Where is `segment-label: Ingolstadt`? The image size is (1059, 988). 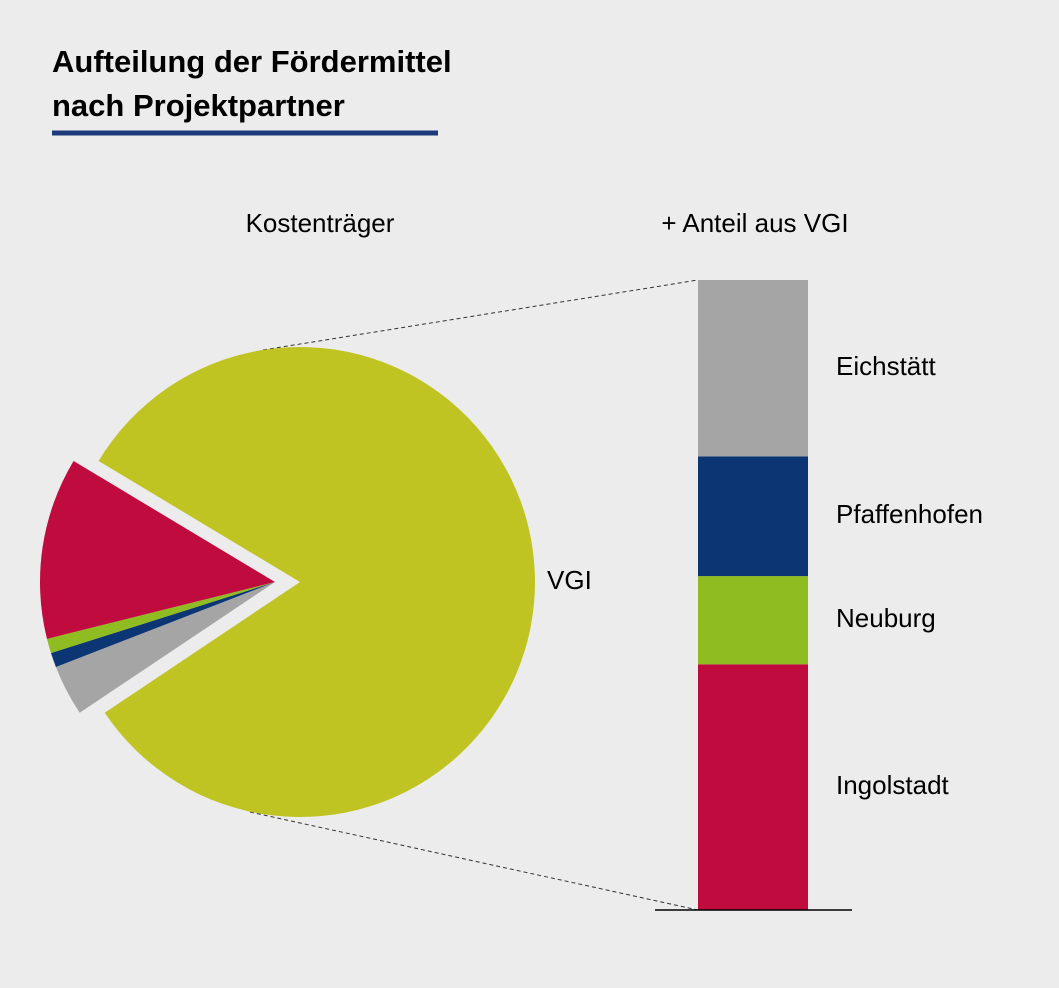
segment-label: Ingolstadt is located at coordinates (893, 785).